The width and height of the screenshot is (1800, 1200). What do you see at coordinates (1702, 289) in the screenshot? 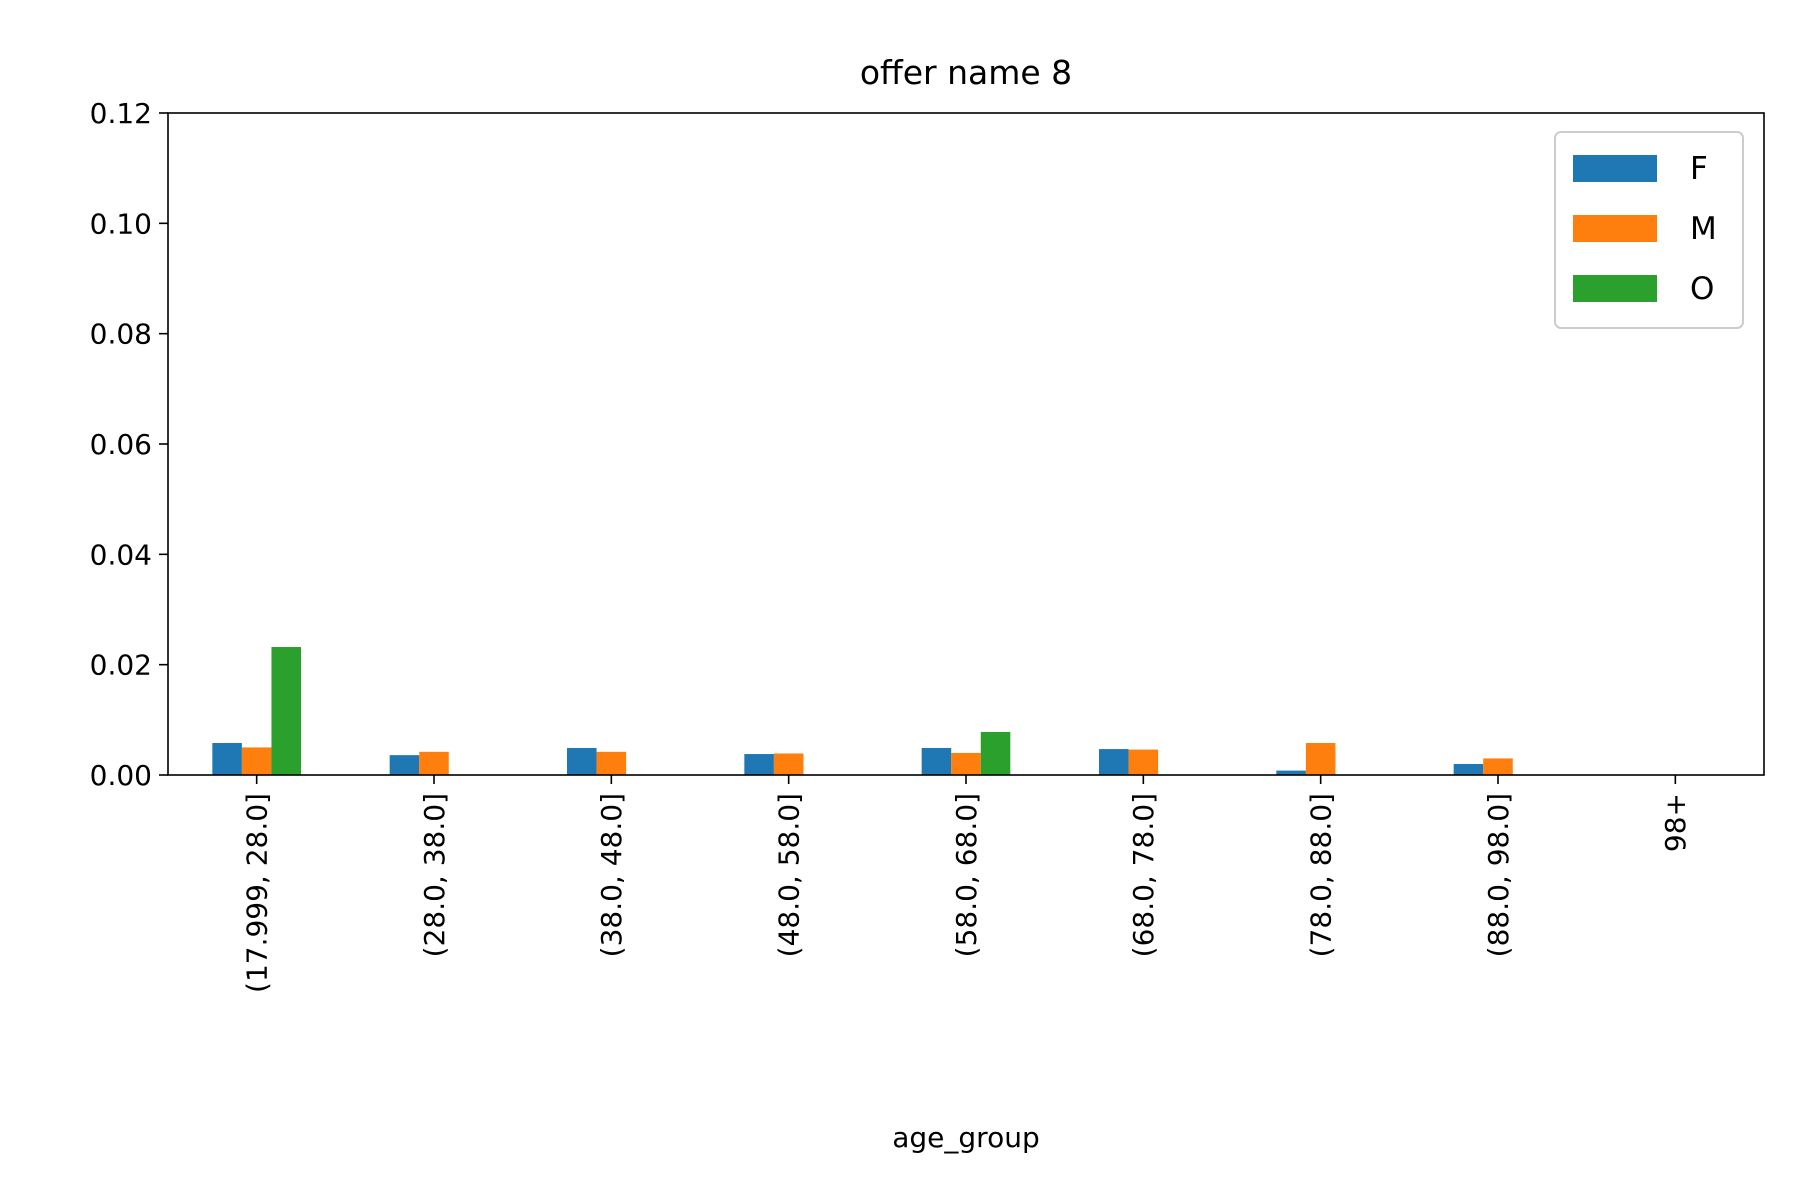
I see `legend-label-O: O` at bounding box center [1702, 289].